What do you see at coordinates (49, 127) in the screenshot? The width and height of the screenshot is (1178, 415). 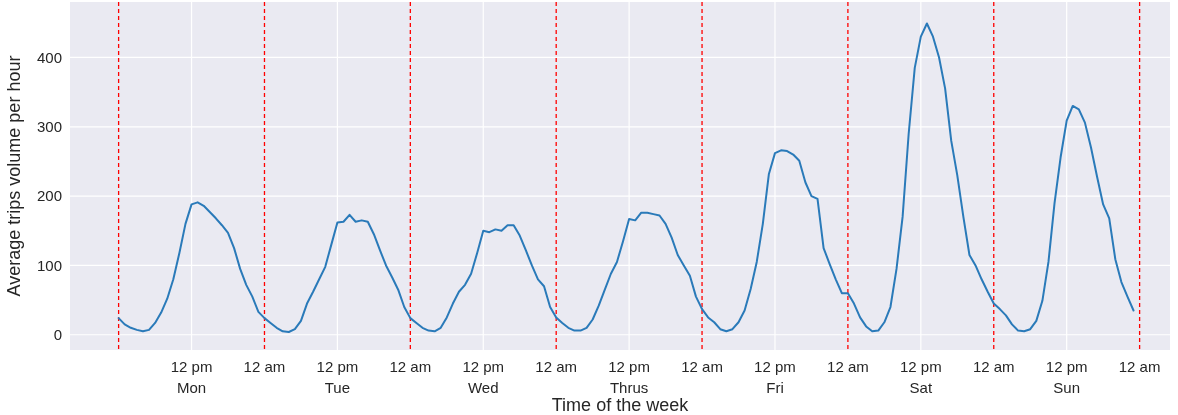 I see `y-tick-label: 300` at bounding box center [49, 127].